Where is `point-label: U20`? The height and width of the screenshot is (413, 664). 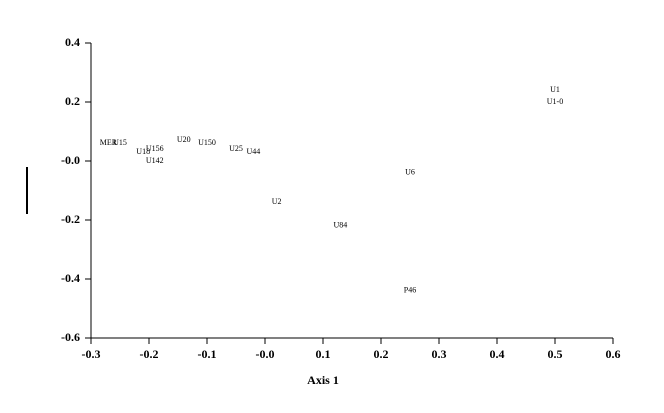
point-label: U20 is located at coordinates (184, 139).